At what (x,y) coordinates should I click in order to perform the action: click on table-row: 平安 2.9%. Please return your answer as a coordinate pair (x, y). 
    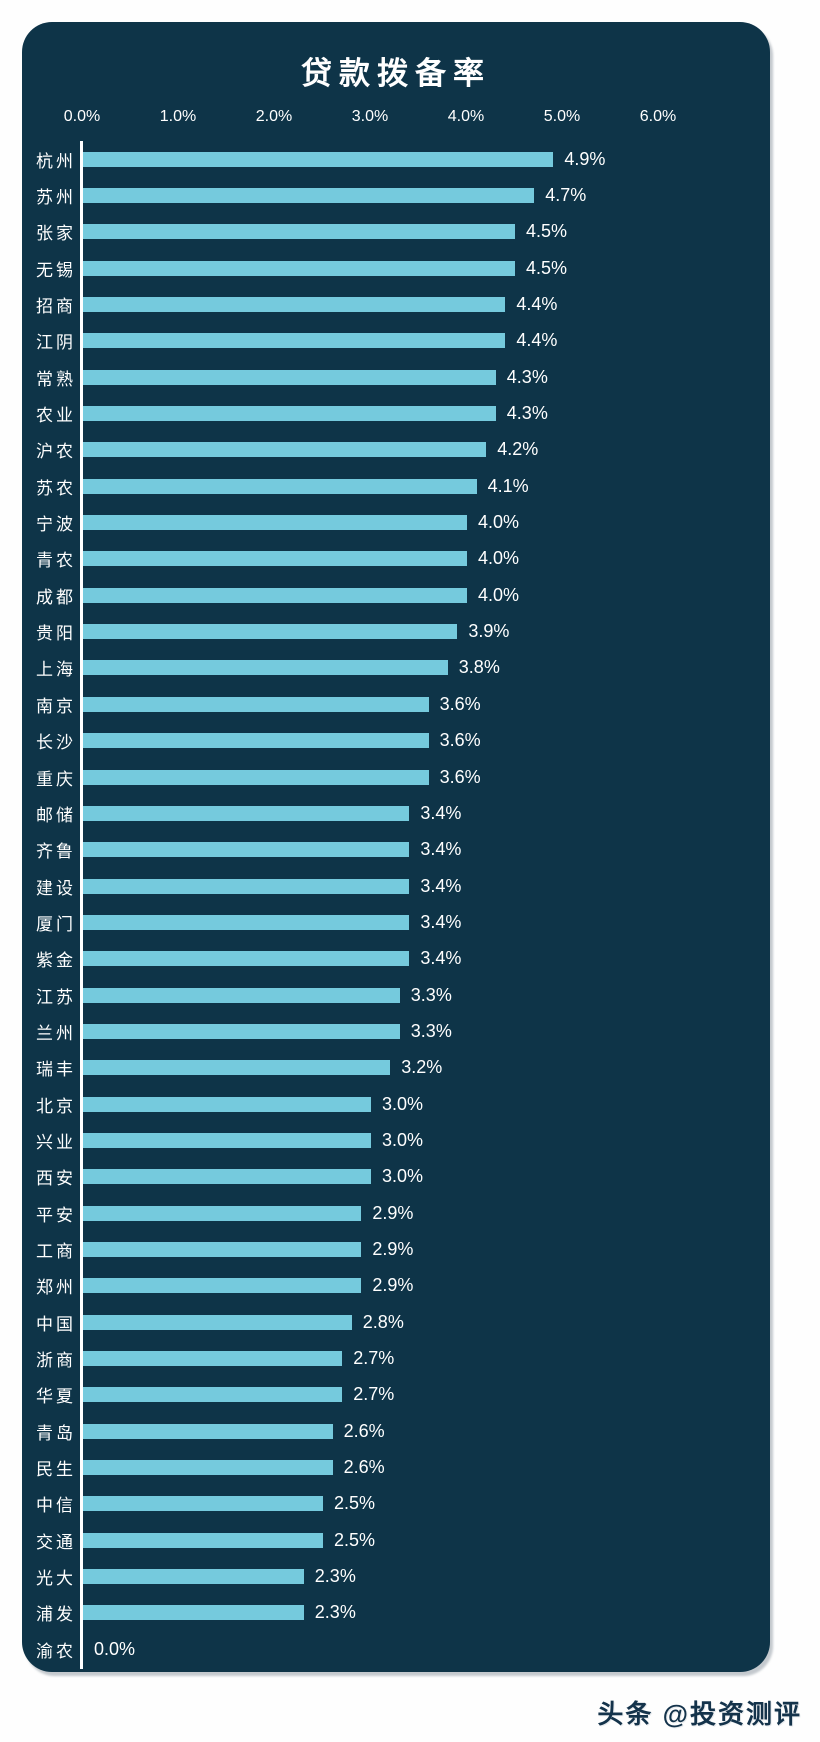
    Looking at the image, I should click on (396, 1213).